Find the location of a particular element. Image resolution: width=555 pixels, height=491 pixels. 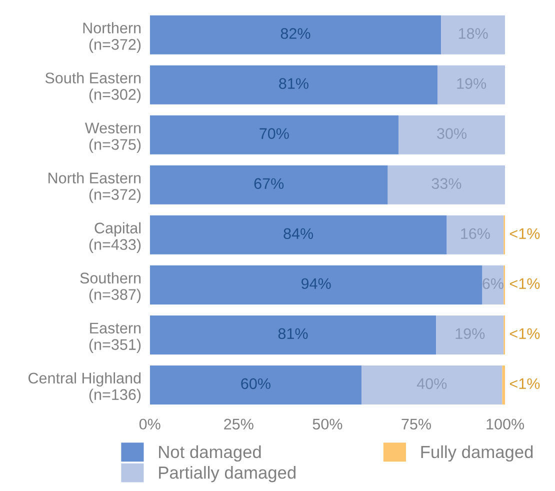

data-label: 94% is located at coordinates (316, 284).